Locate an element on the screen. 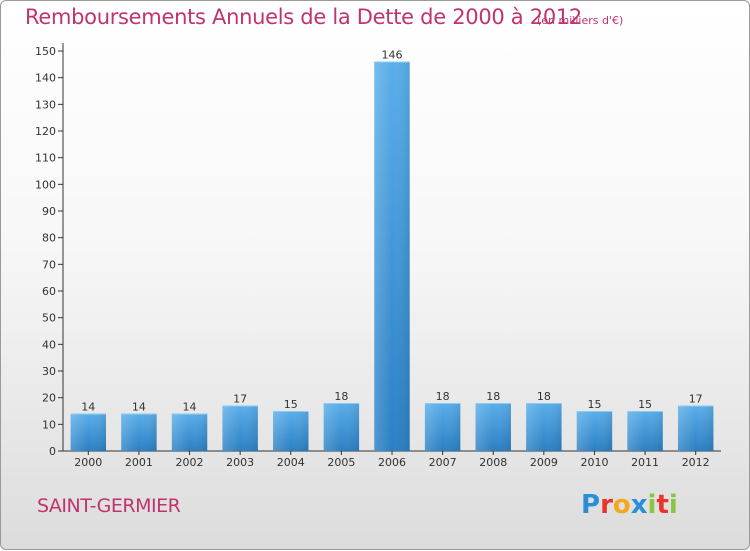 The width and height of the screenshot is (750, 551). logo-letter: r is located at coordinates (606, 505).